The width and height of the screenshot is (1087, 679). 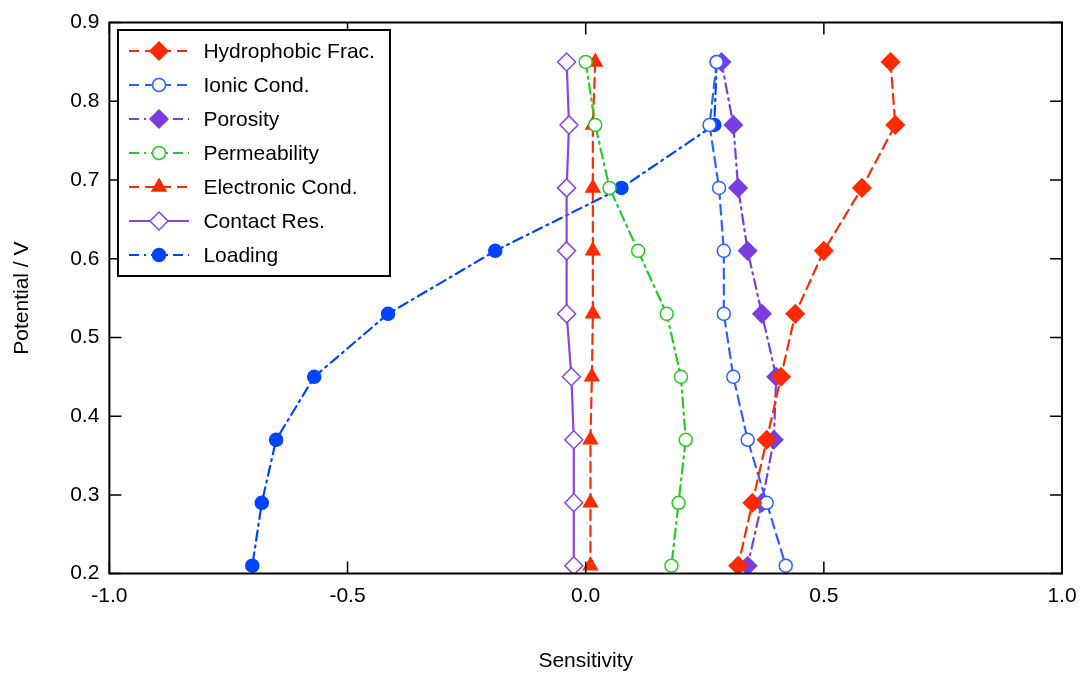 What do you see at coordinates (85, 572) in the screenshot?
I see `y-tick-label: 0.2` at bounding box center [85, 572].